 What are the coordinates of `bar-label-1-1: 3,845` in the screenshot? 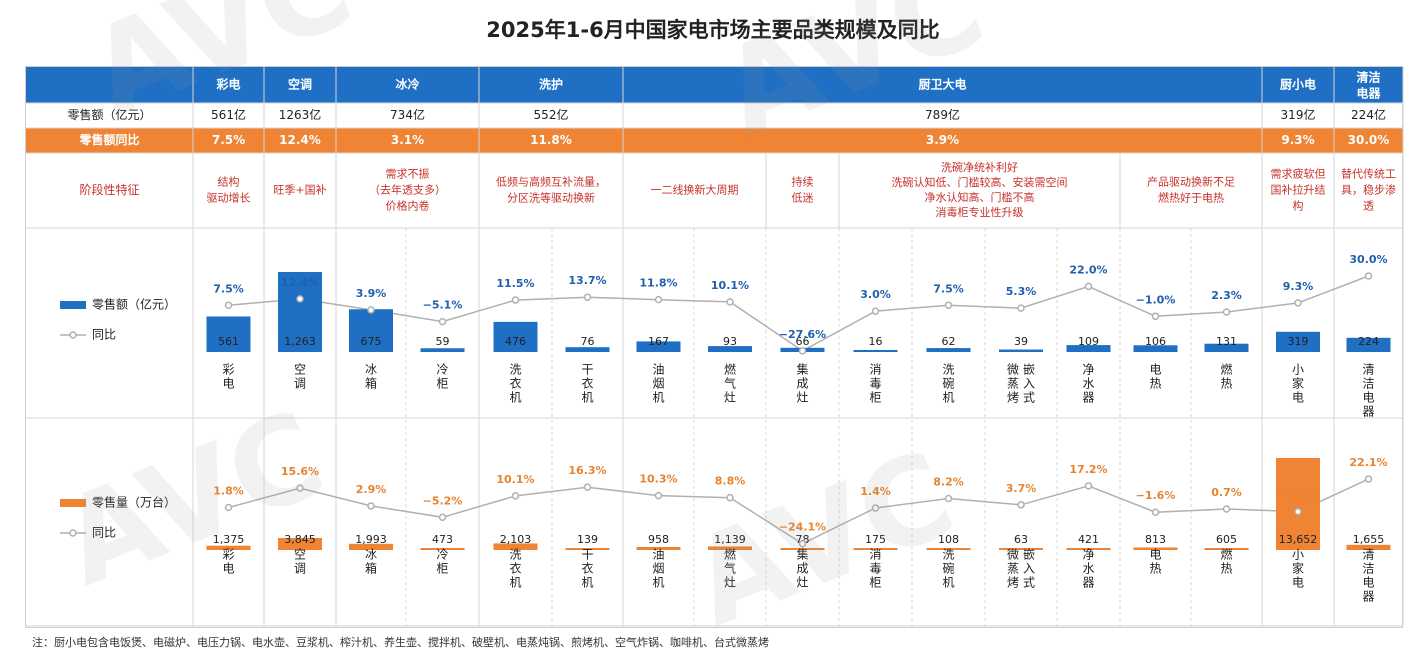 It's located at (300, 539).